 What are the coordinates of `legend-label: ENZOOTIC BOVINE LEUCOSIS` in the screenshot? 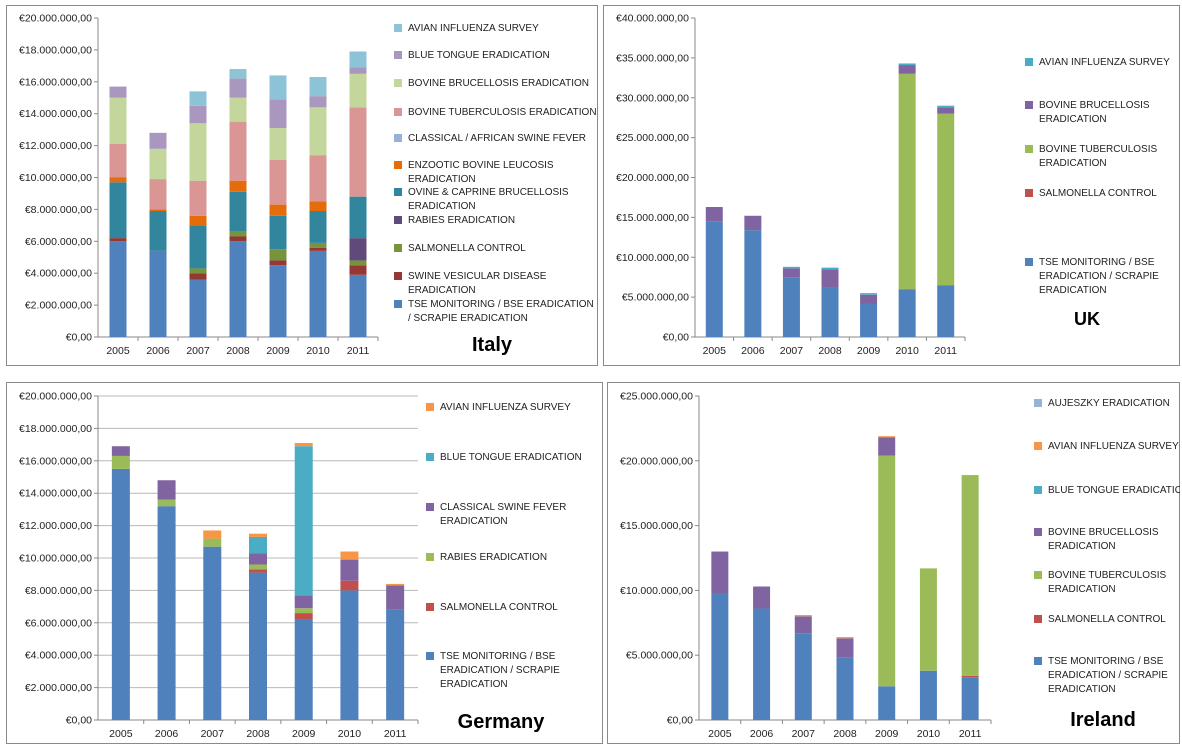 It's located at (481, 165).